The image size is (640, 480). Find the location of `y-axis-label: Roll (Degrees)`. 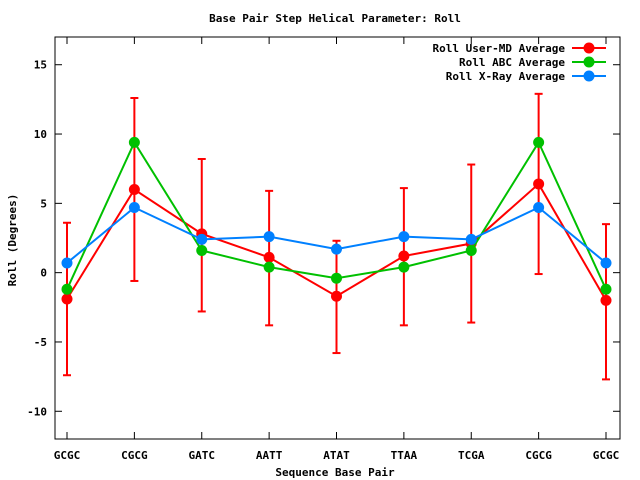

y-axis-label: Roll (Degrees) is located at coordinates (12, 240).